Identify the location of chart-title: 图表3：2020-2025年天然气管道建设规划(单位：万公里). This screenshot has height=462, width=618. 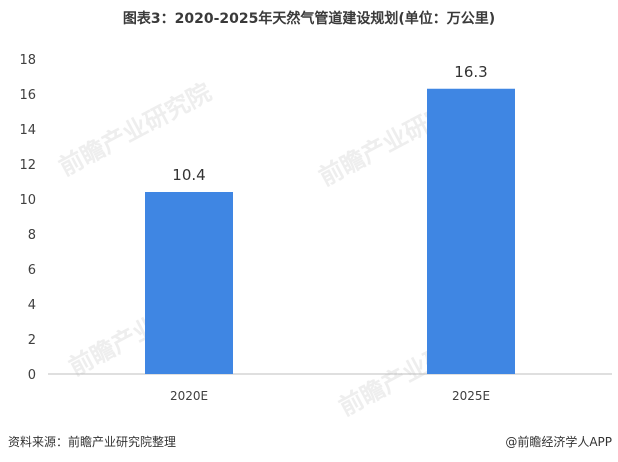
(309, 19).